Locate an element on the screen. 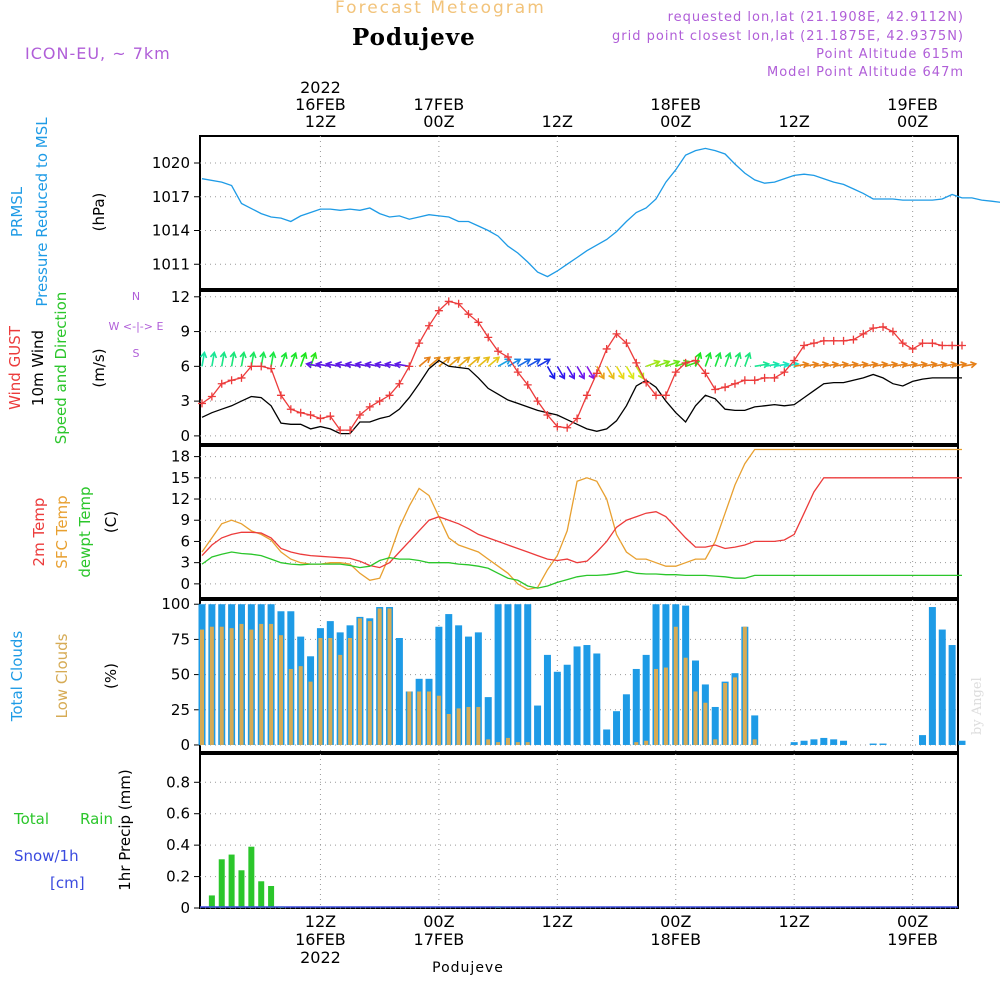 Image resolution: width=1000 pixels, height=1000 pixels. compass-north: N is located at coordinates (136, 296).